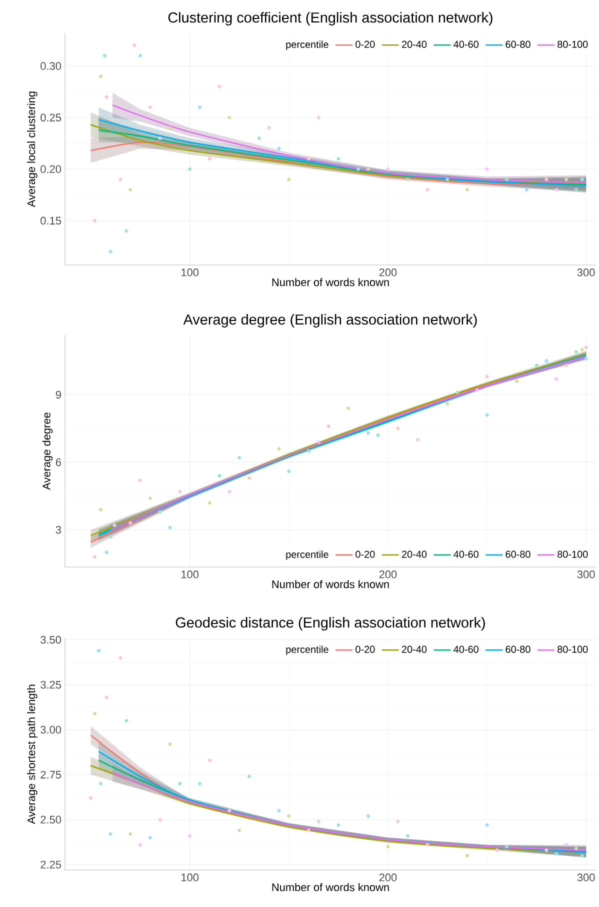 The height and width of the screenshot is (907, 599). What do you see at coordinates (32, 754) in the screenshot?
I see `y-axis-title: Average shortest path length` at bounding box center [32, 754].